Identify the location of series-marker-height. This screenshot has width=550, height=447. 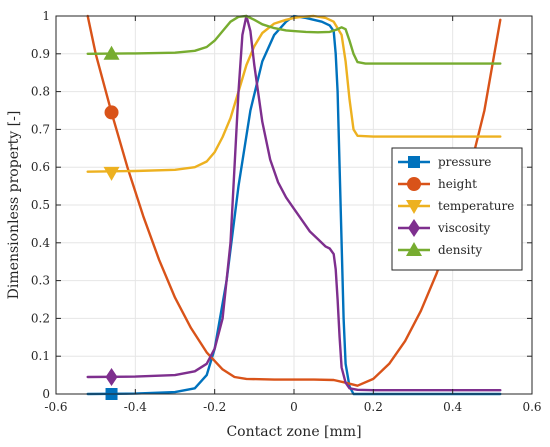
(111, 112).